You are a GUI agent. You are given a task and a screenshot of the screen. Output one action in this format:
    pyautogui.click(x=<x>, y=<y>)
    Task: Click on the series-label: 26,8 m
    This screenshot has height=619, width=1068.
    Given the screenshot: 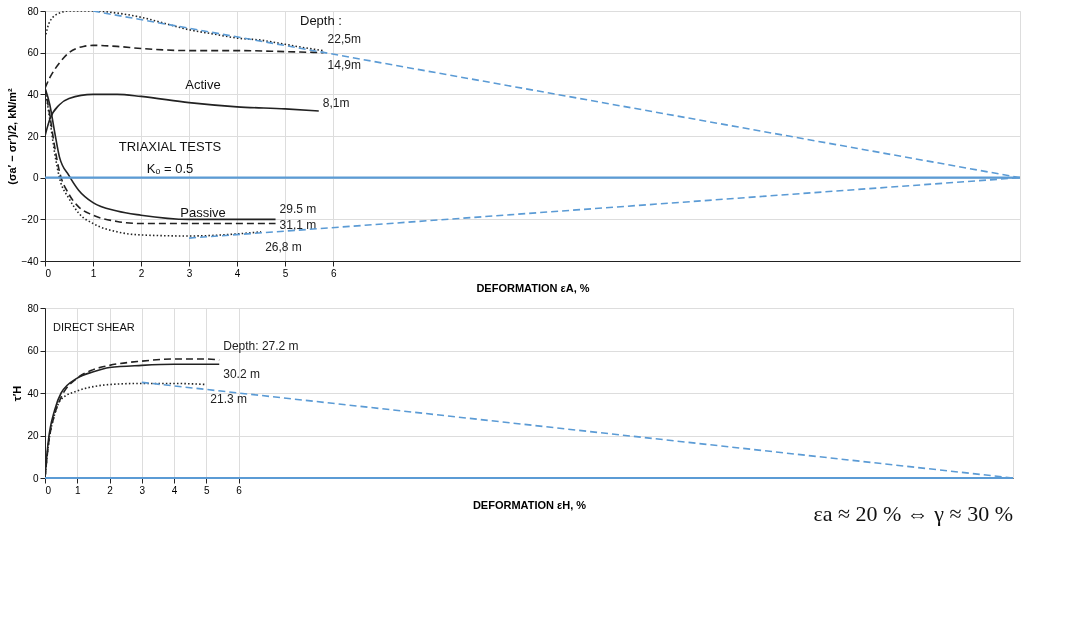 What is the action you would take?
    pyautogui.click(x=283, y=246)
    